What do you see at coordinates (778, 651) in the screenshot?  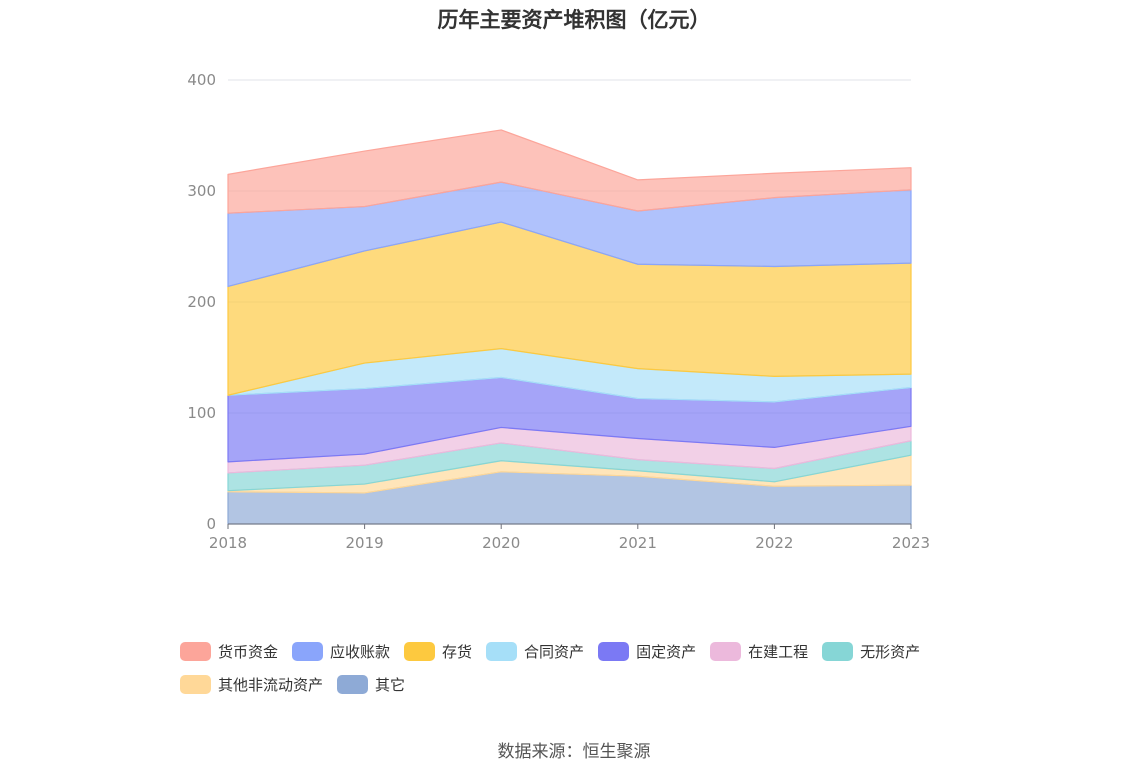 I see `legend-label: 在建工程` at bounding box center [778, 651].